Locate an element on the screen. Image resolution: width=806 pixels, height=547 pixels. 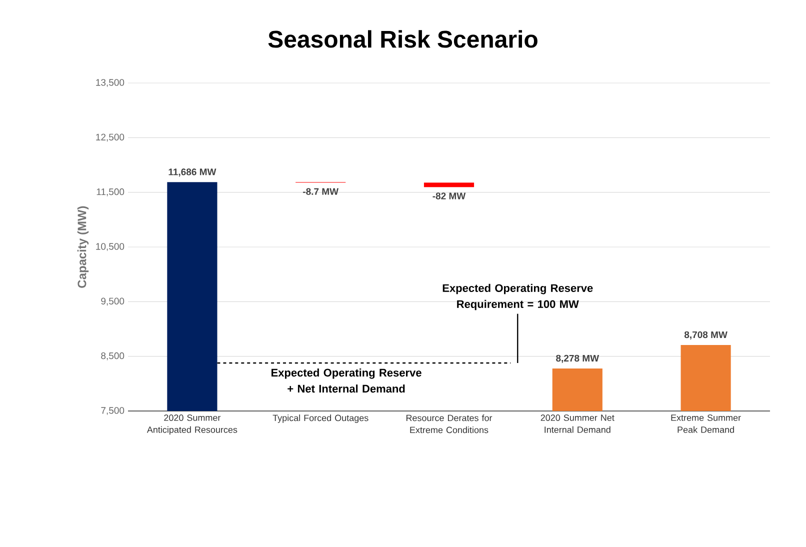
x-tick-label: Extreme Summer Peak Demand is located at coordinates (706, 423).